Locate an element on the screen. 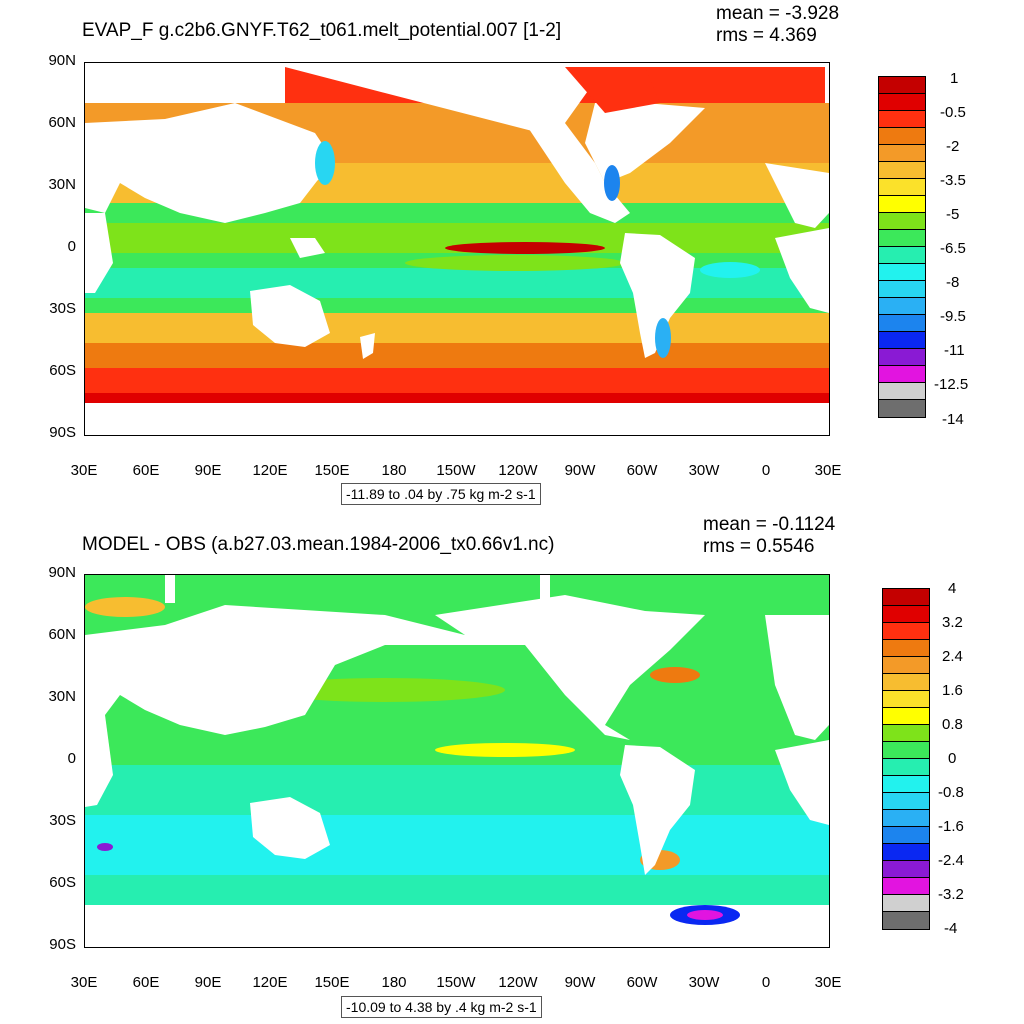  bottom-colorbar-label: 0 is located at coordinates (952, 758).